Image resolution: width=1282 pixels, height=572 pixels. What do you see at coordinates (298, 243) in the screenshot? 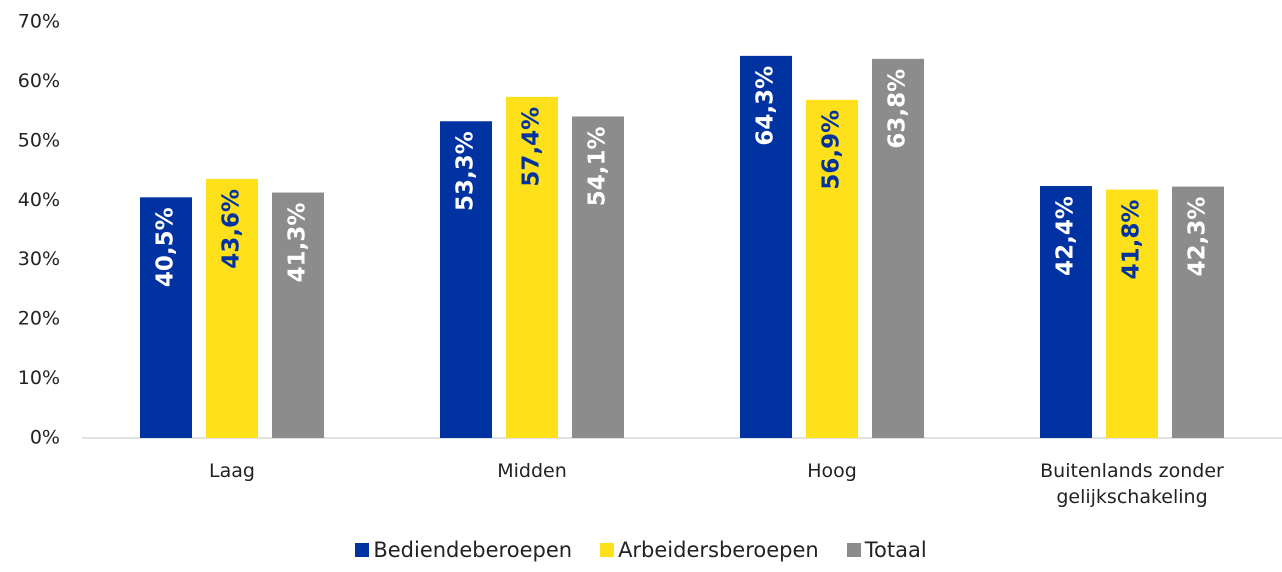
I see `value-label: 41,3%` at bounding box center [298, 243].